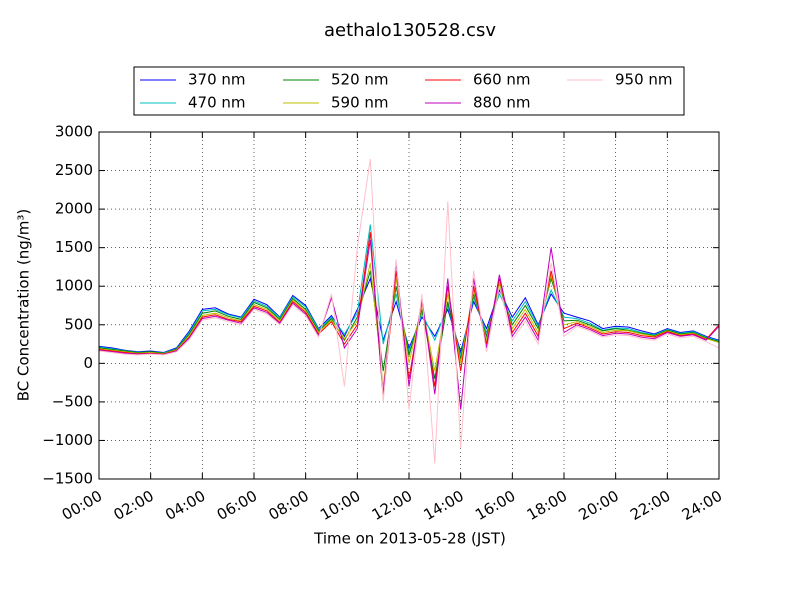 The image size is (800, 600). I want to click on y-tick-label: −500, so click(72, 401).